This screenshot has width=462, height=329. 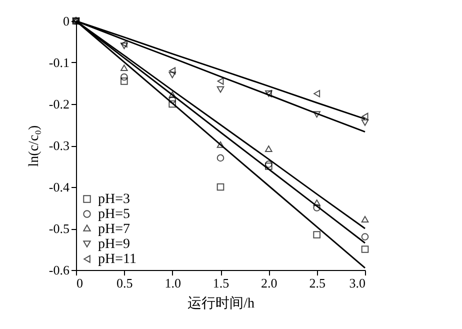 I want to click on y-tick-label: 0, so click(x=66, y=21).